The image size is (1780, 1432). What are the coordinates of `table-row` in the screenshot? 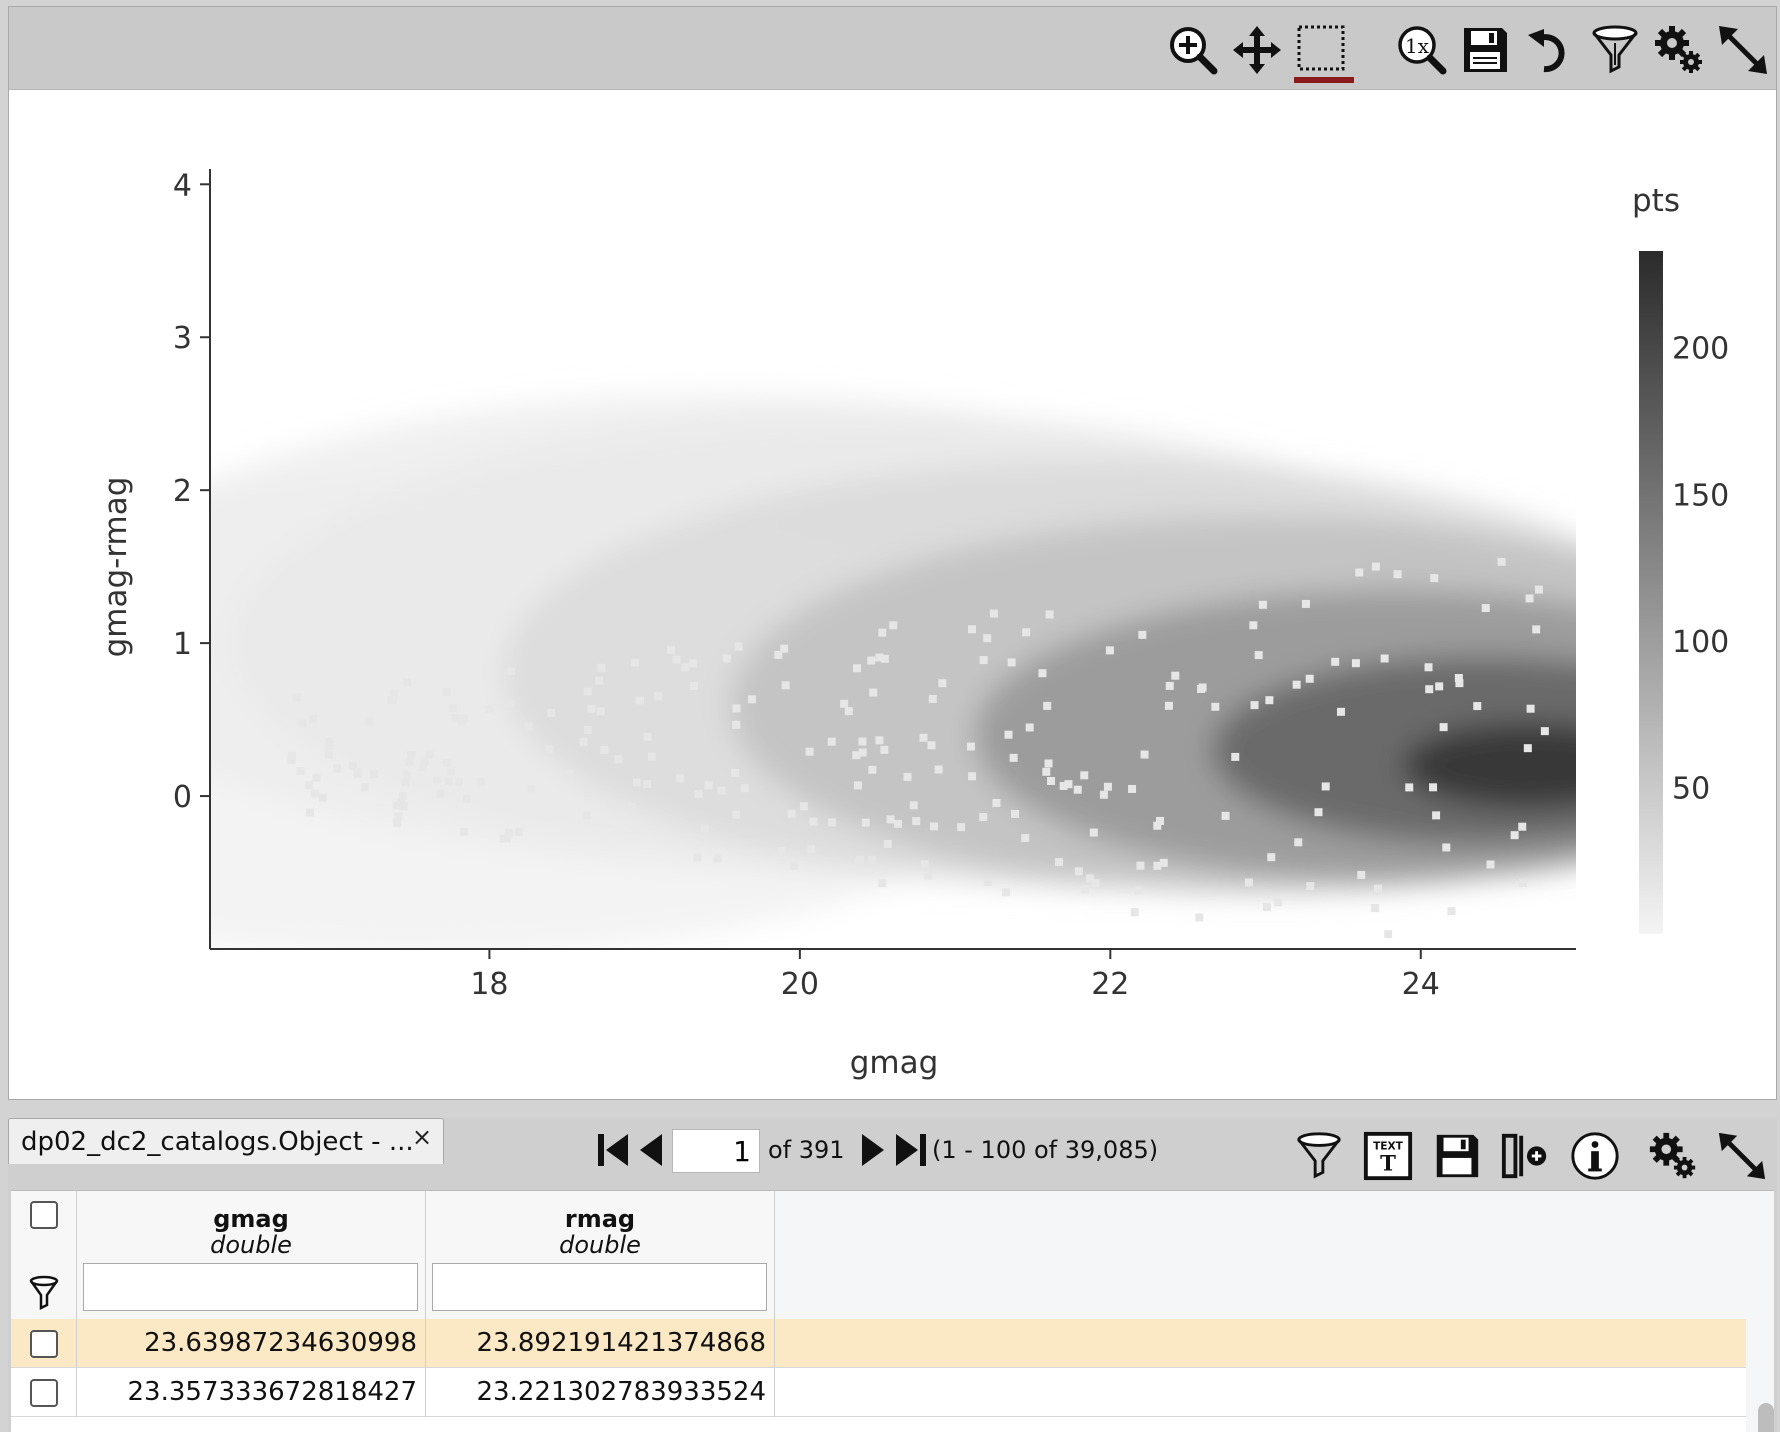 It's located at (878, 1424).